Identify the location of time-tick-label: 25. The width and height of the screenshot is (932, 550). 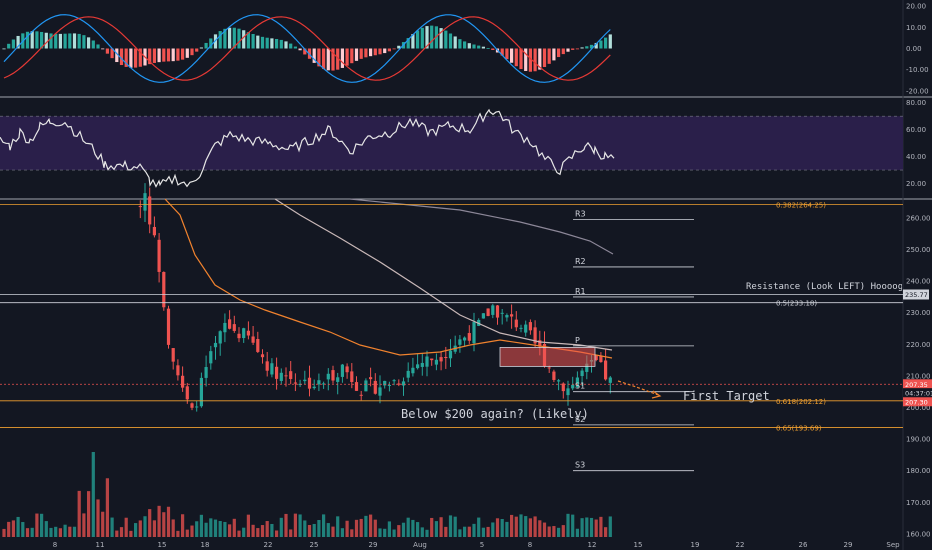
(314, 545).